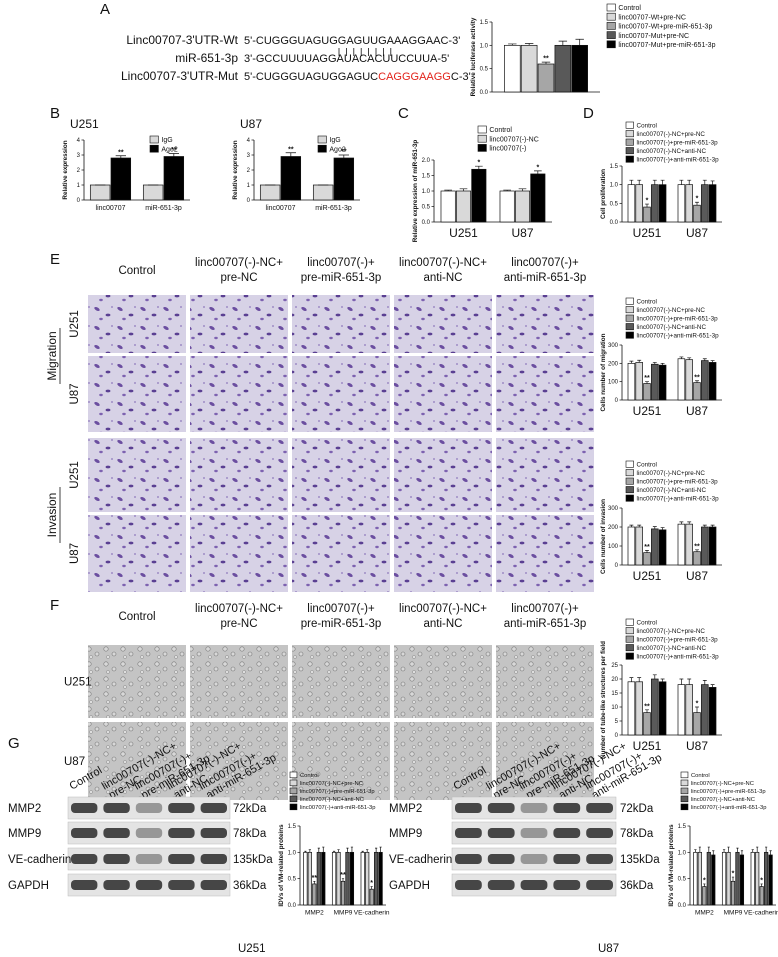 The height and width of the screenshot is (957, 778). I want to click on column-header: linc00707(-)-NC+, so click(239, 609).